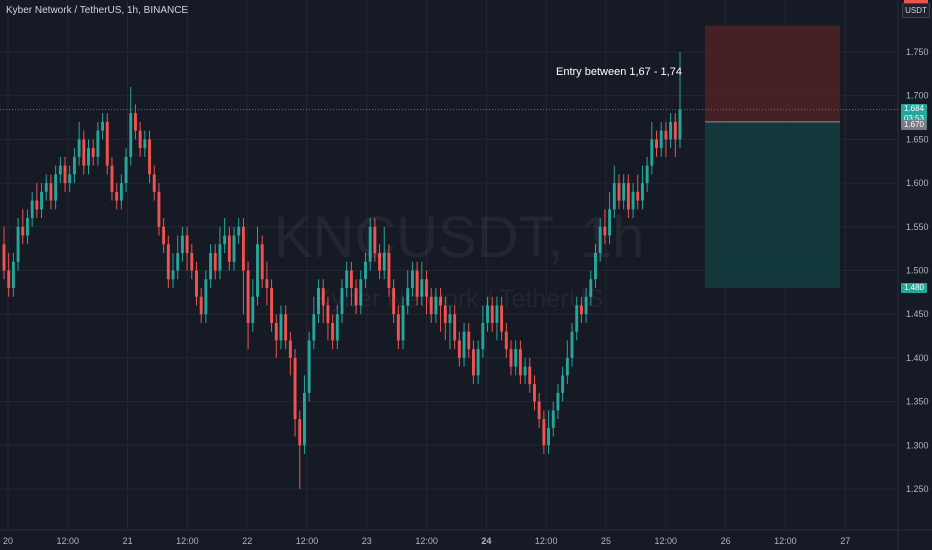  I want to click on entry-annotation: Entry between 1,67 - 1,74, so click(619, 72).